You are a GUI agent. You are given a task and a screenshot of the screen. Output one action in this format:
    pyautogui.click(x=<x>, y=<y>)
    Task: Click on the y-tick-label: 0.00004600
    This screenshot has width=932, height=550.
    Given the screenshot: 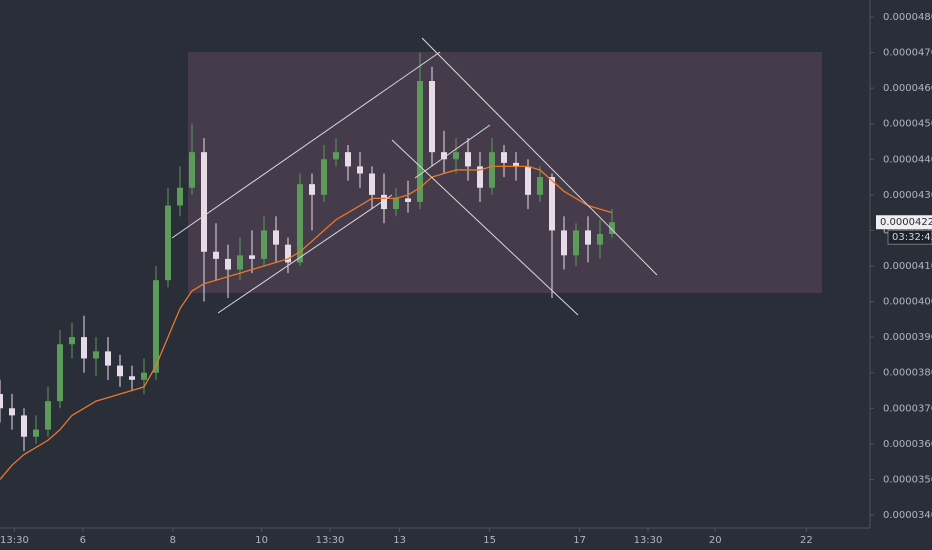 What is the action you would take?
    pyautogui.click(x=907, y=88)
    